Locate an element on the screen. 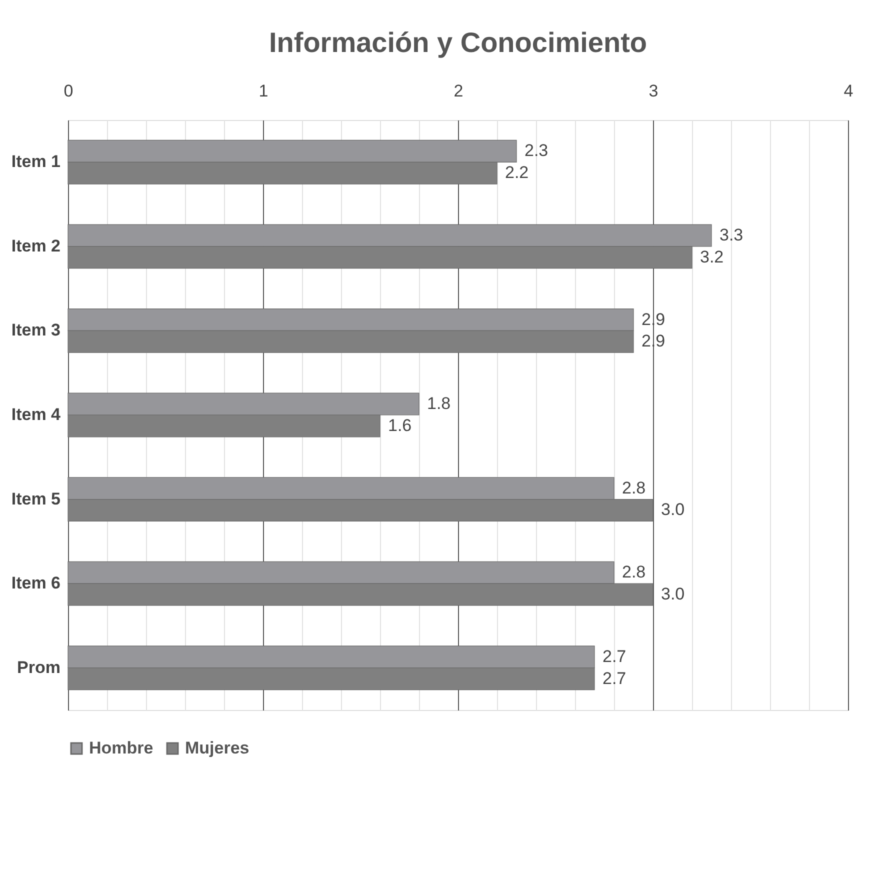  y-tick-label: Item 5 is located at coordinates (35, 498).